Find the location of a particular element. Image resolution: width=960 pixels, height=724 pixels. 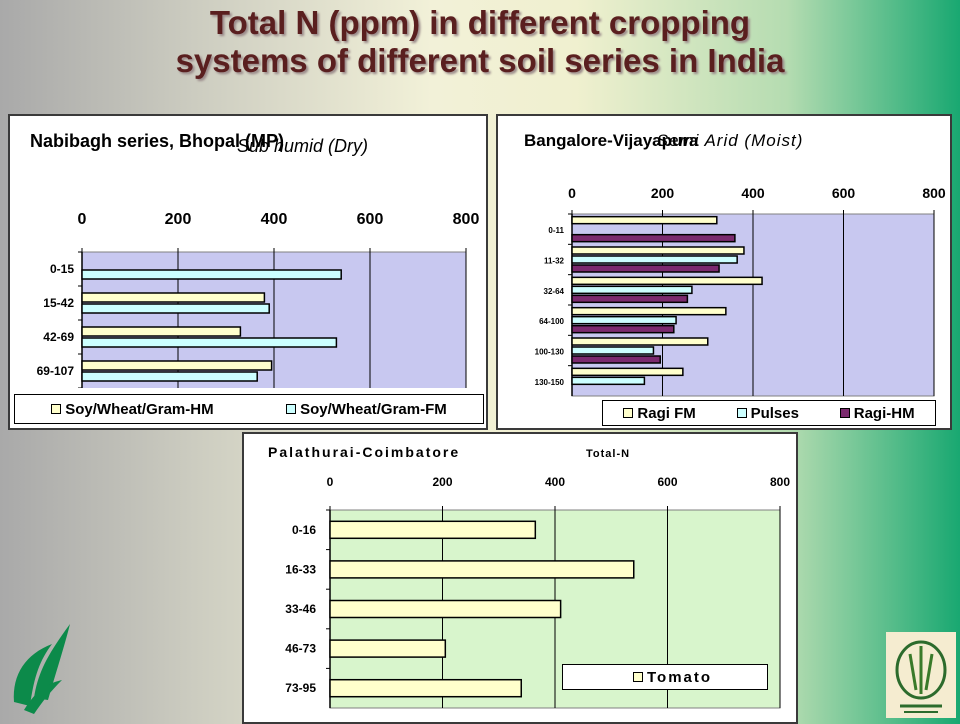

y-tick-label: 42-69 is located at coordinates (58, 337).